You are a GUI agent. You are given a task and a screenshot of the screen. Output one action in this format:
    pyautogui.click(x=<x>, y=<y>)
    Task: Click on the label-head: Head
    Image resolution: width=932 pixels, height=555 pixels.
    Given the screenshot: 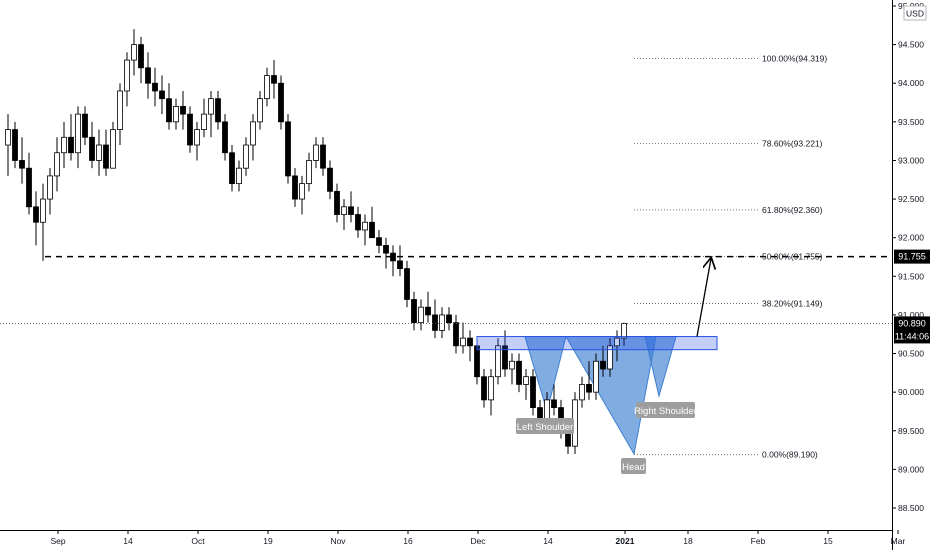 What is the action you would take?
    pyautogui.click(x=633, y=466)
    